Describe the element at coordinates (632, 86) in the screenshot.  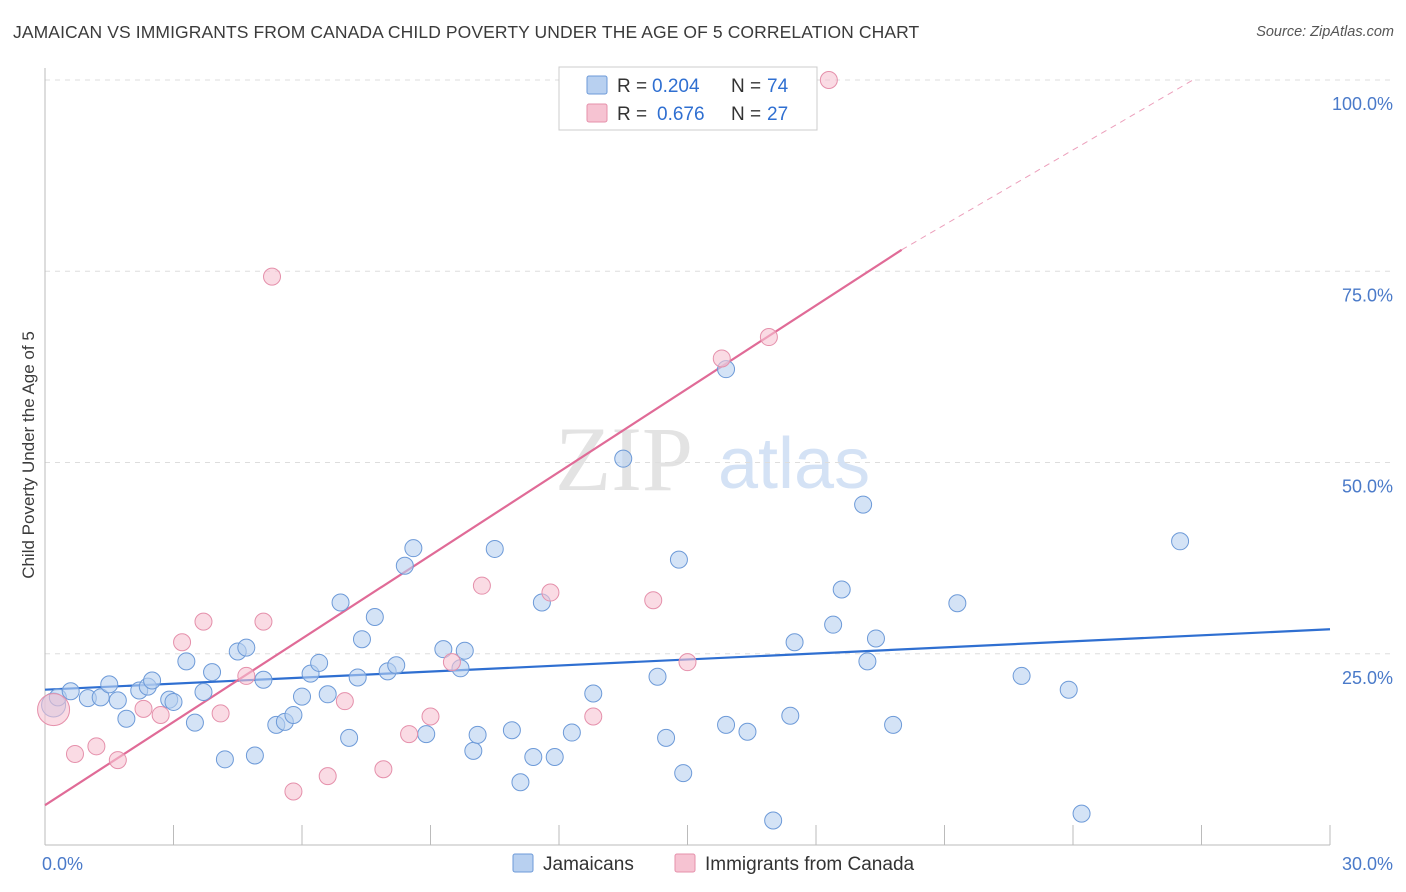
I see `legend-r-label-1: R =` at that location.